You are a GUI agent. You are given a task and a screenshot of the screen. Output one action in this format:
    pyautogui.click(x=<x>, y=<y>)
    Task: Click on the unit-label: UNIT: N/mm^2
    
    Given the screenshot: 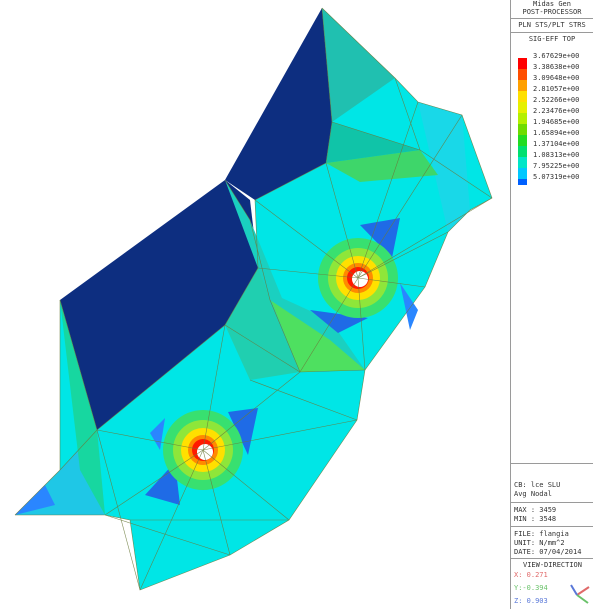 What is the action you would take?
    pyautogui.click(x=539, y=543)
    